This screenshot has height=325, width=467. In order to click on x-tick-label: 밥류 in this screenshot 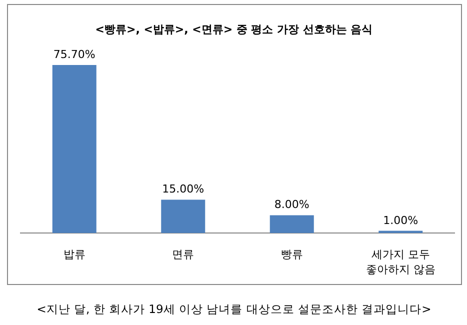, I will do `click(74, 254)`.